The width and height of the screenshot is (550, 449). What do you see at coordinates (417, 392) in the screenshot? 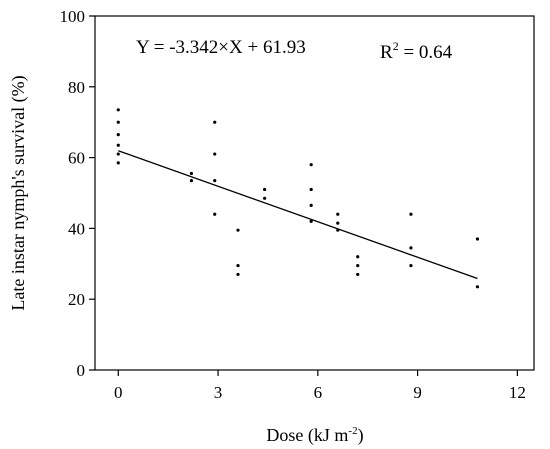
I see `x-tick-label: 9` at bounding box center [417, 392].